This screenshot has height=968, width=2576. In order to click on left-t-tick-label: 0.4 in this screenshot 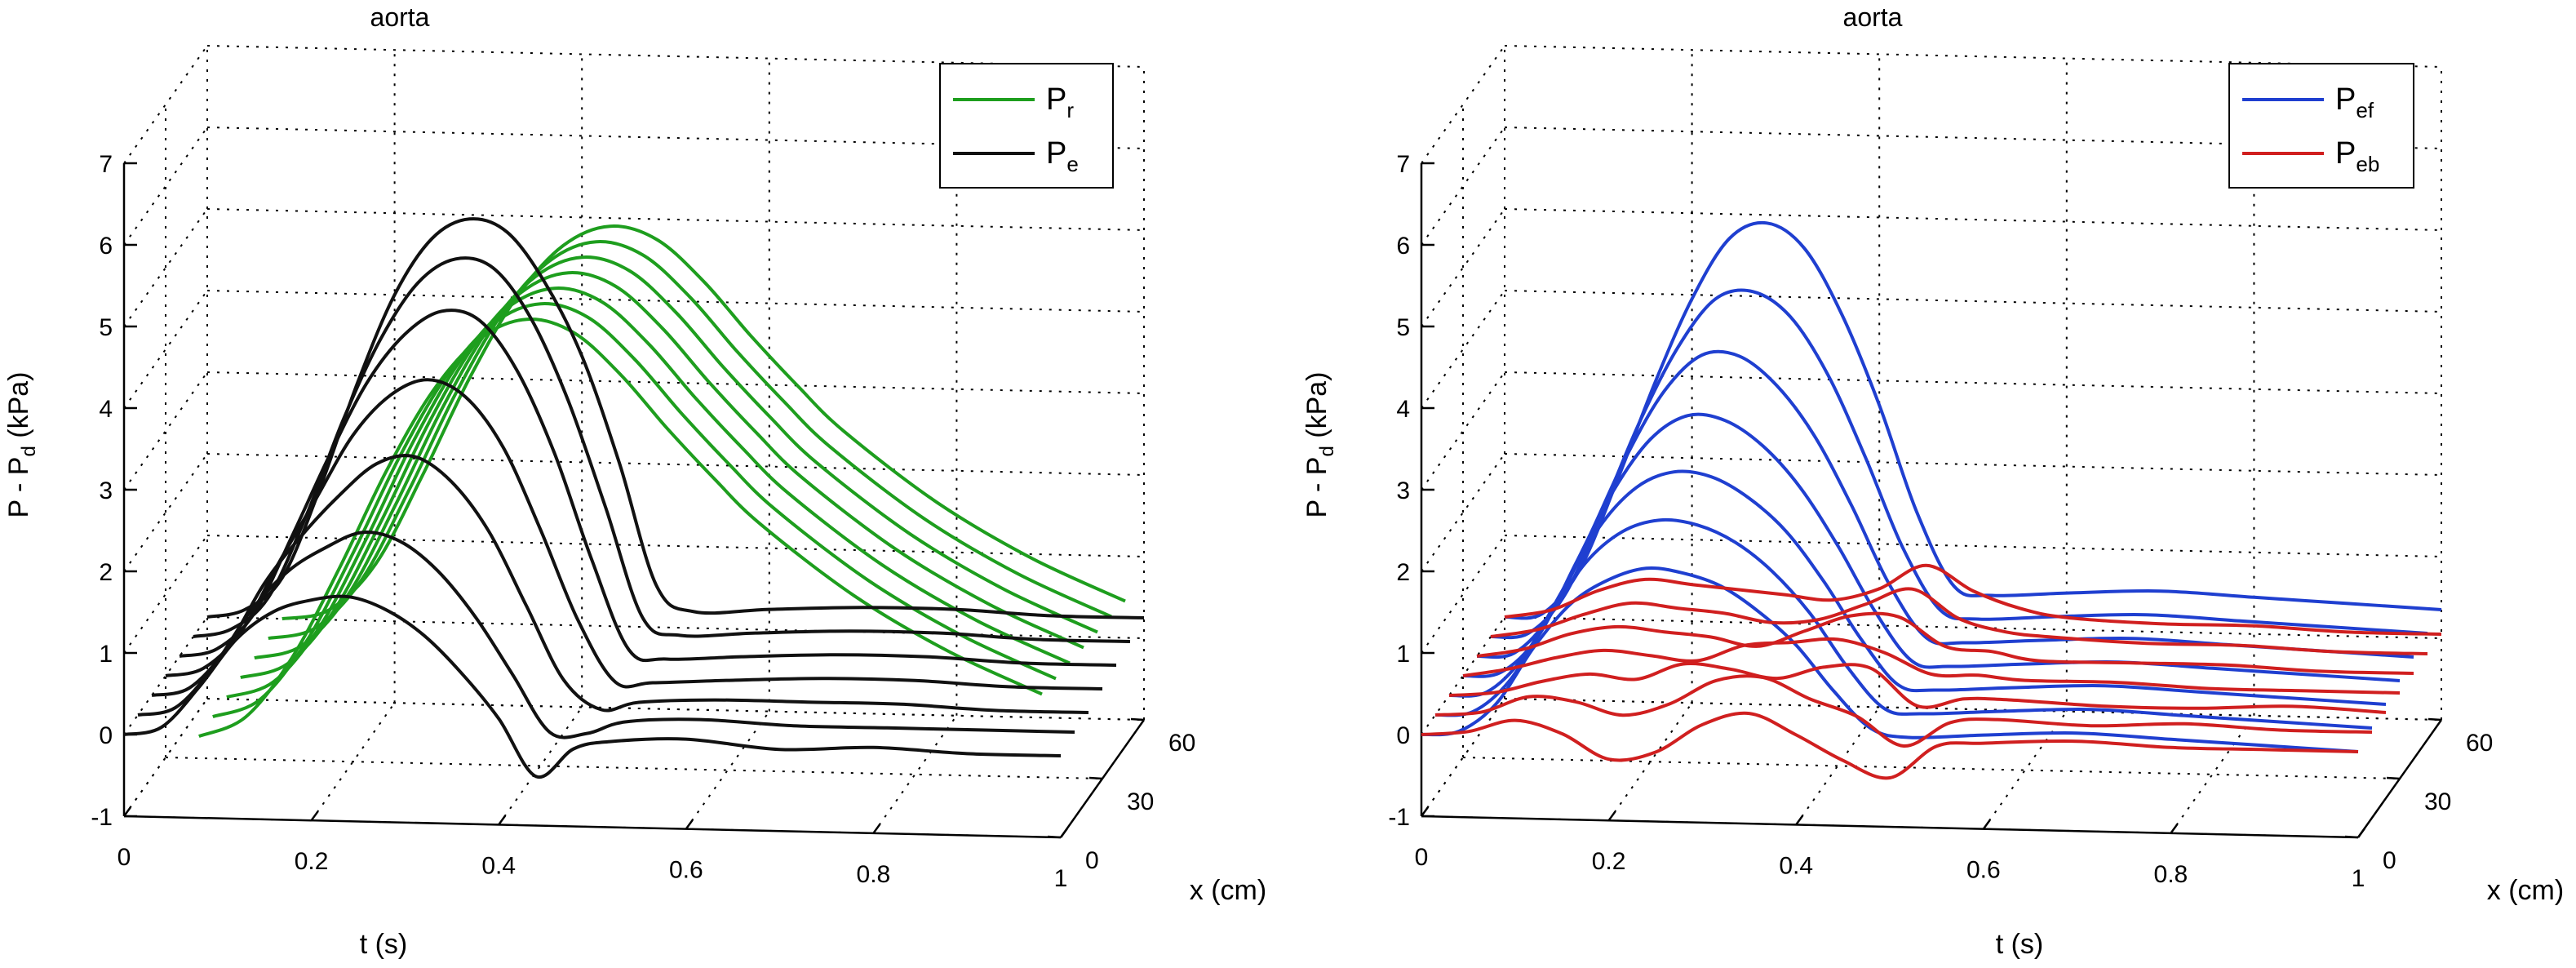, I will do `click(498, 866)`.